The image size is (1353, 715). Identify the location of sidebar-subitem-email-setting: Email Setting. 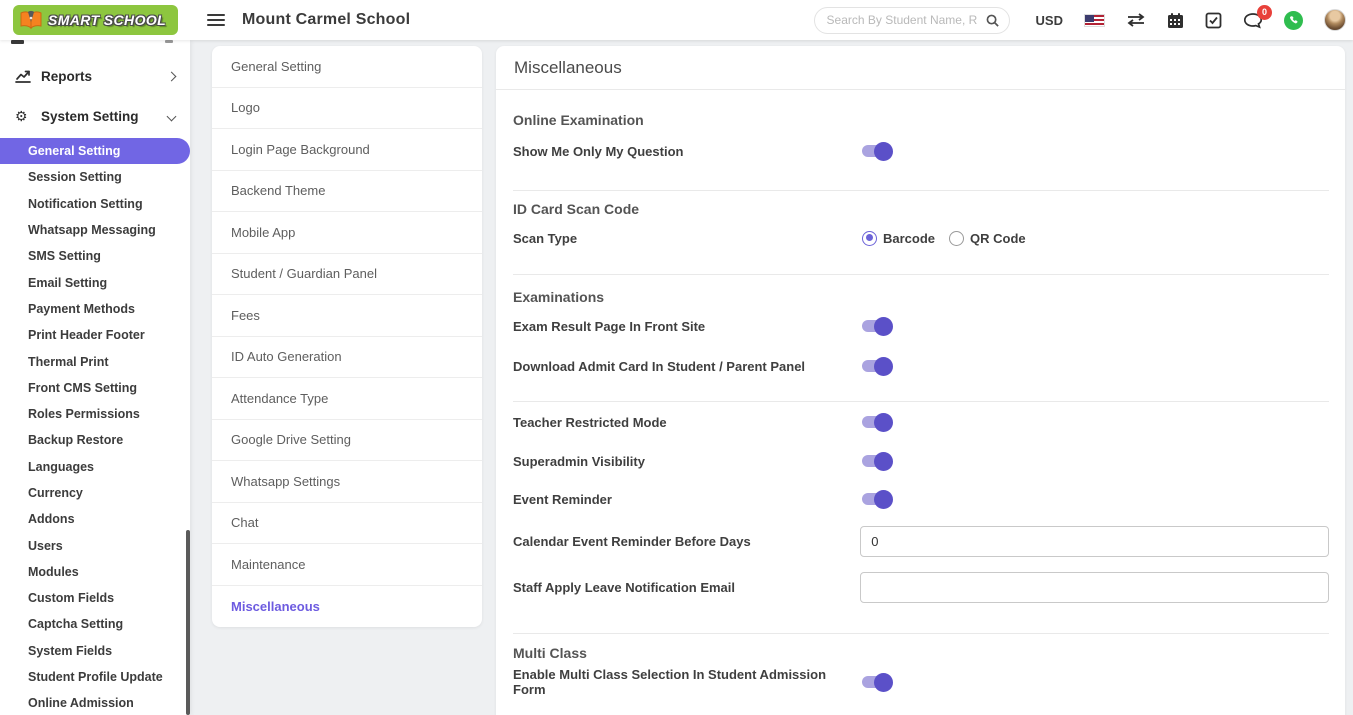
(68, 282).